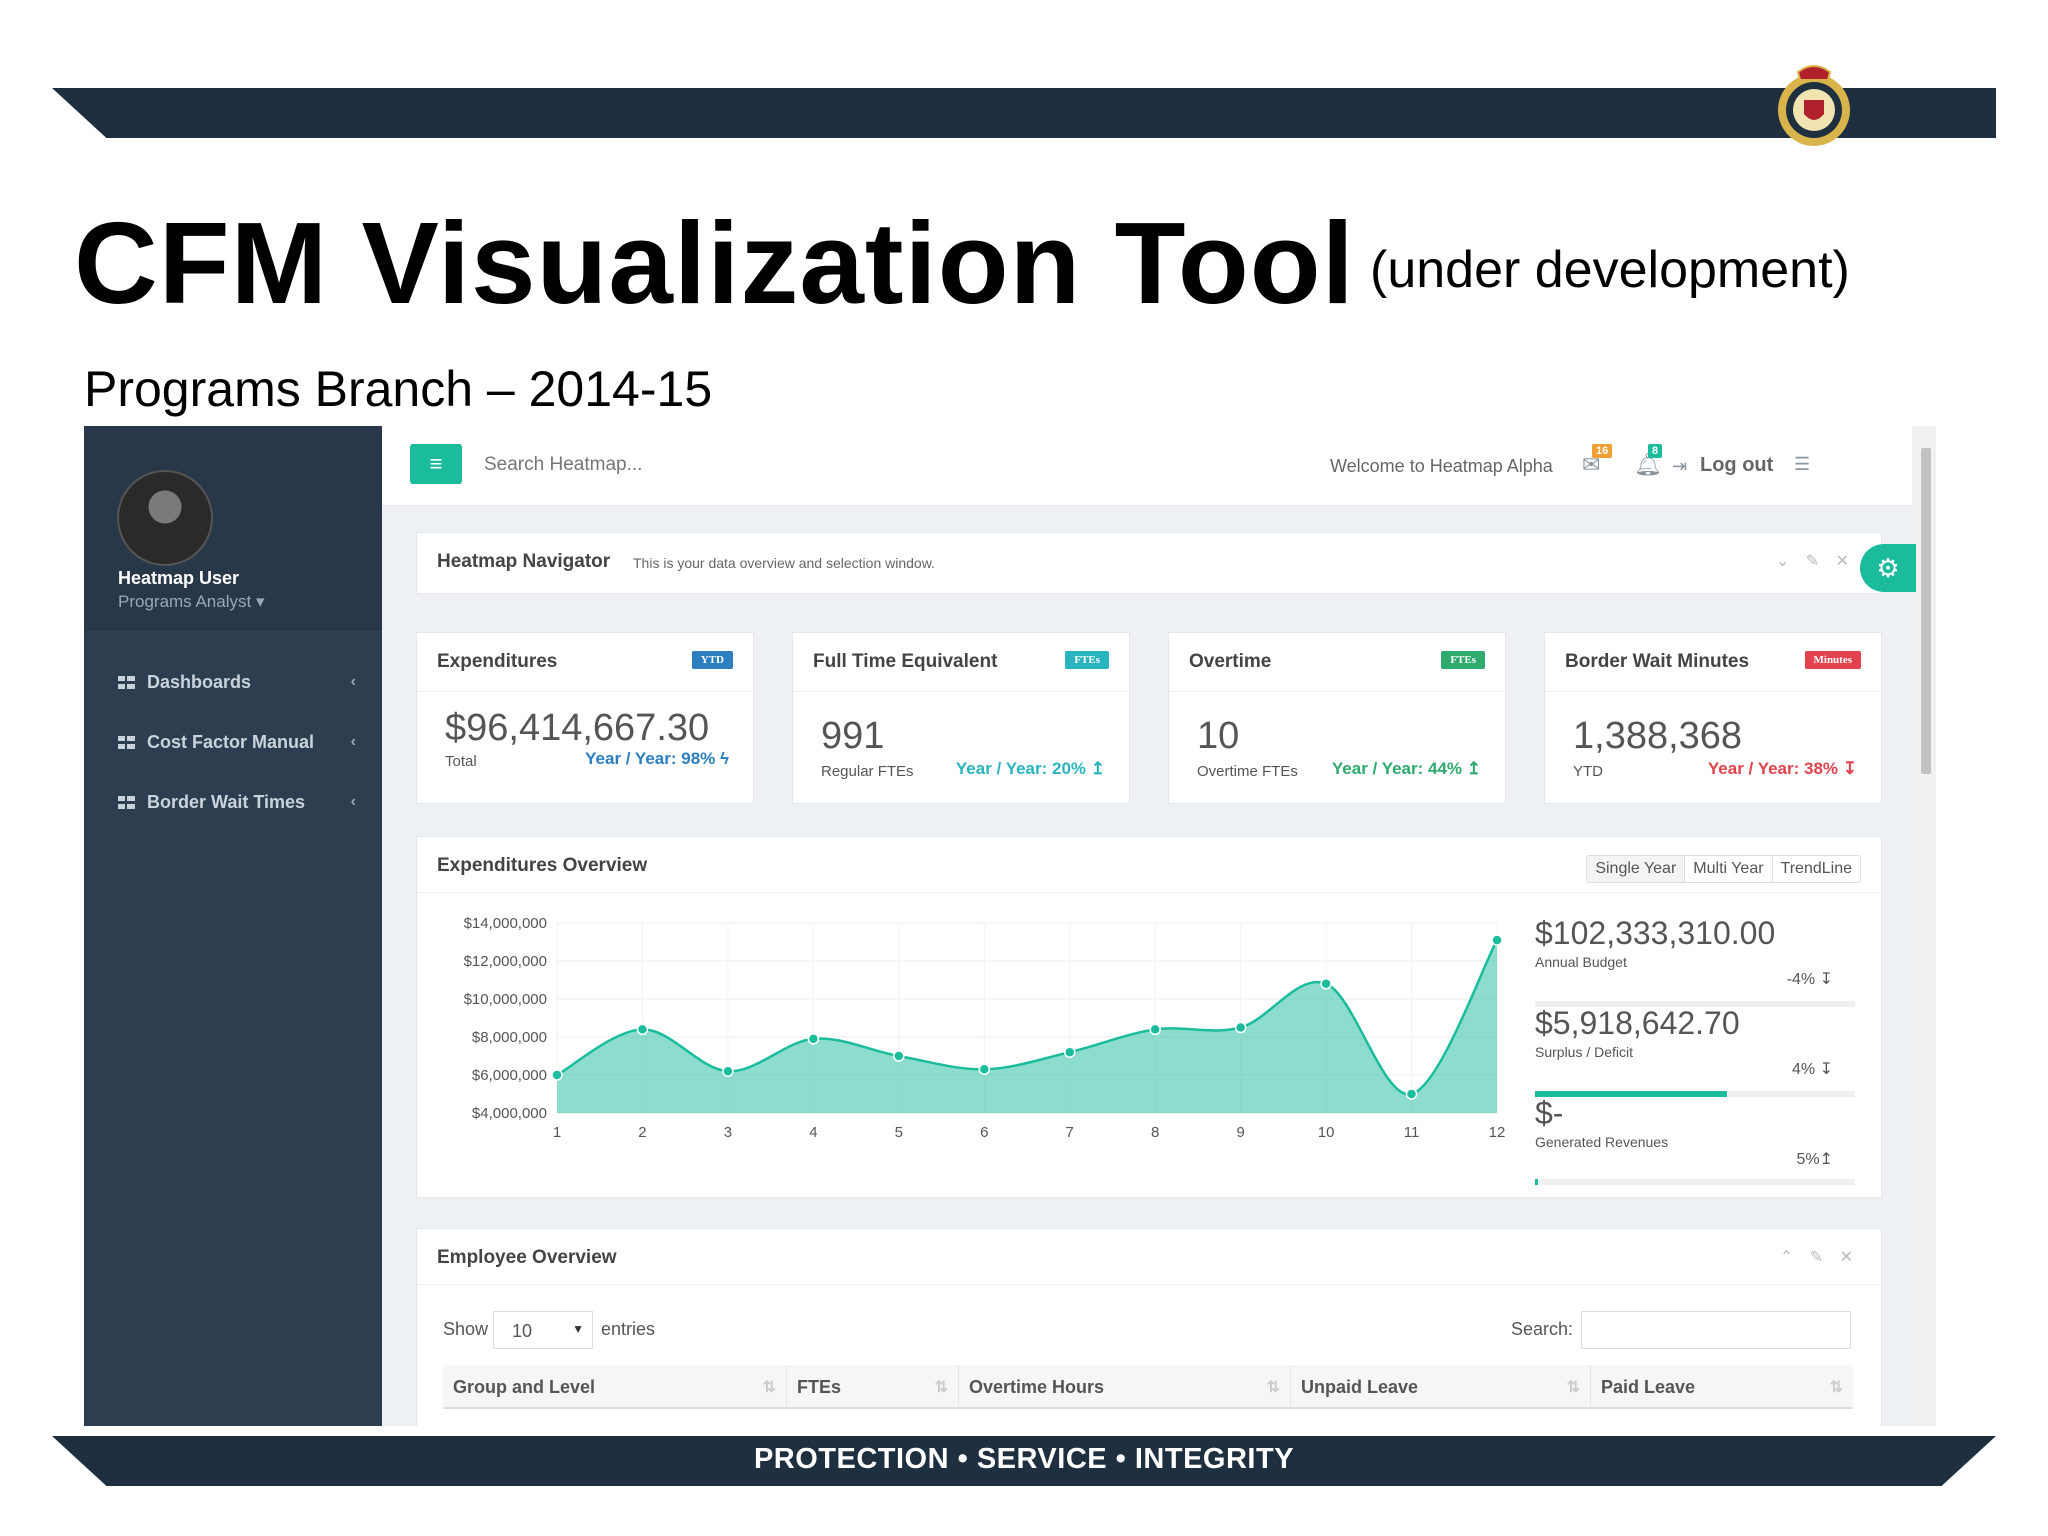 Image resolution: width=2048 pixels, height=1536 pixels. Describe the element at coordinates (1125, 1386) in the screenshot. I see `column-overtime-hours: Overtime Hours ⇅` at that location.